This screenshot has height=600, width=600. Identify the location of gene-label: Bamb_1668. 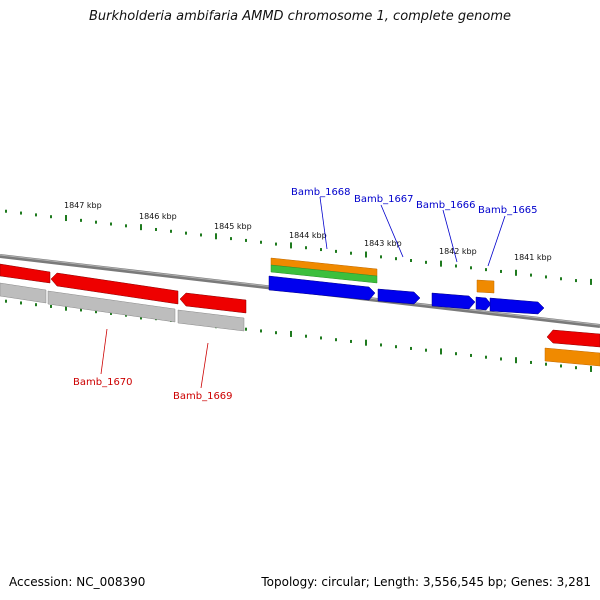
(321, 192).